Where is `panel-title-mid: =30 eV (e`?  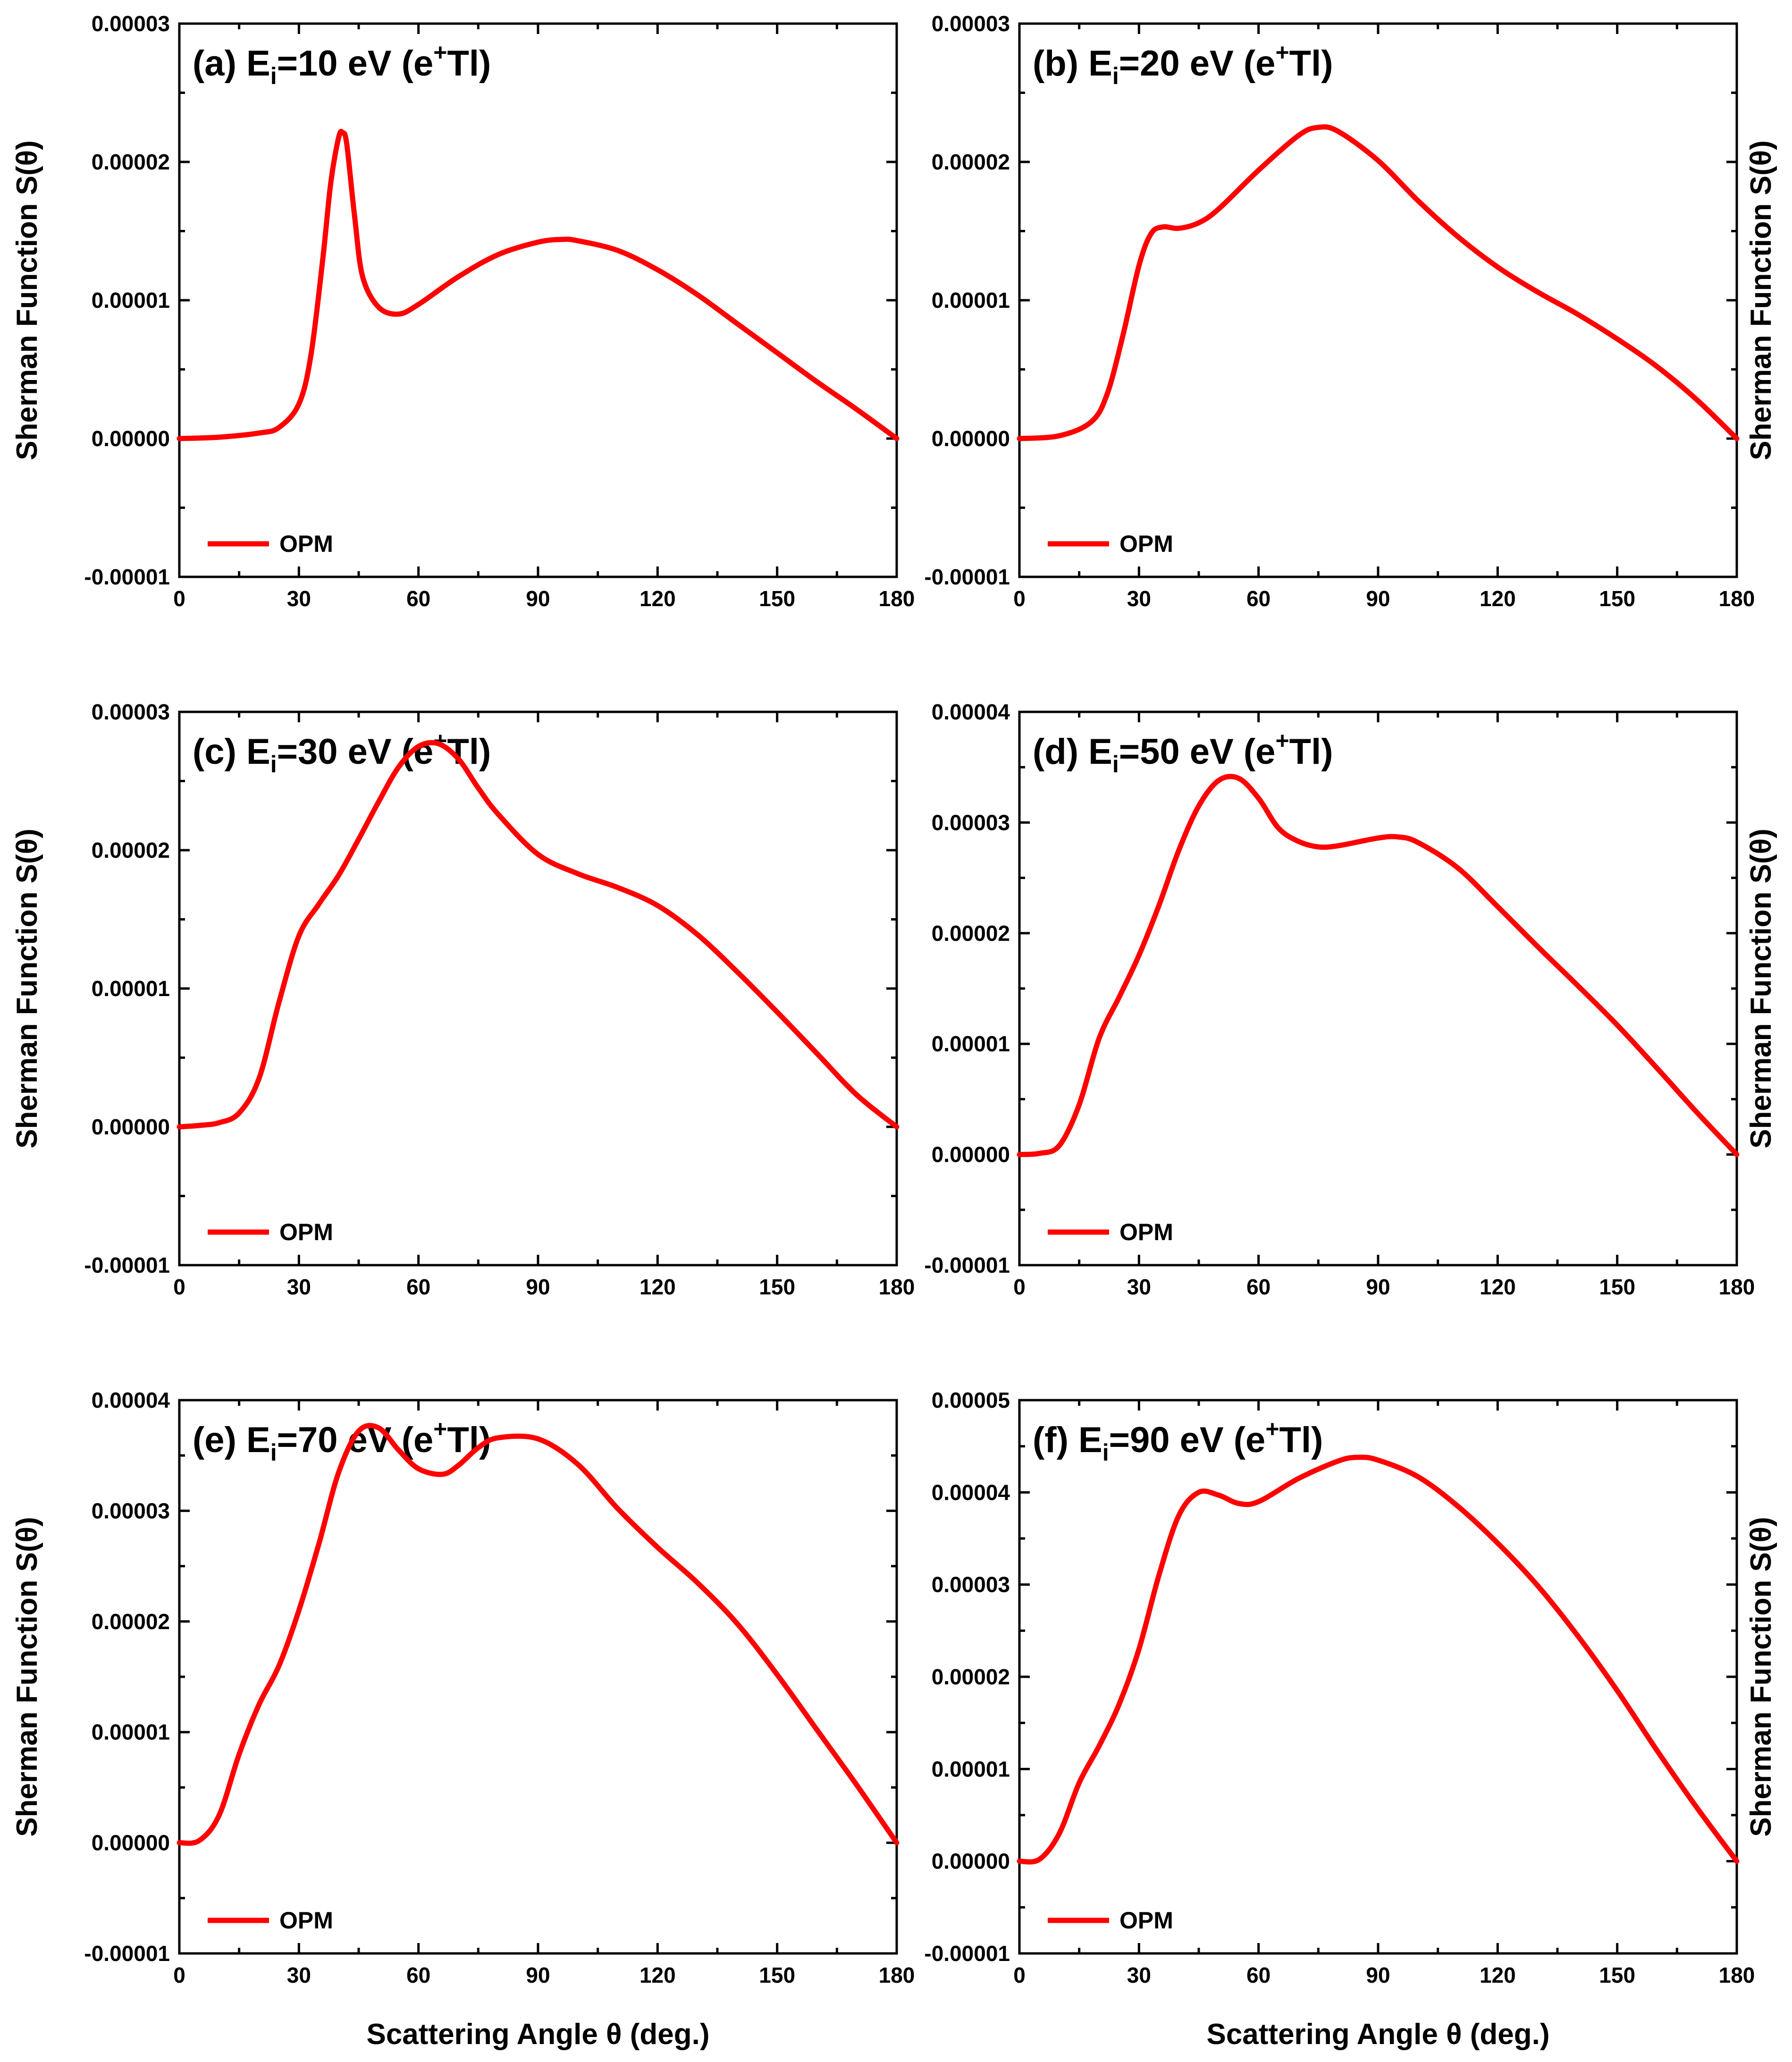
panel-title-mid: =30 eV (e is located at coordinates (356, 752).